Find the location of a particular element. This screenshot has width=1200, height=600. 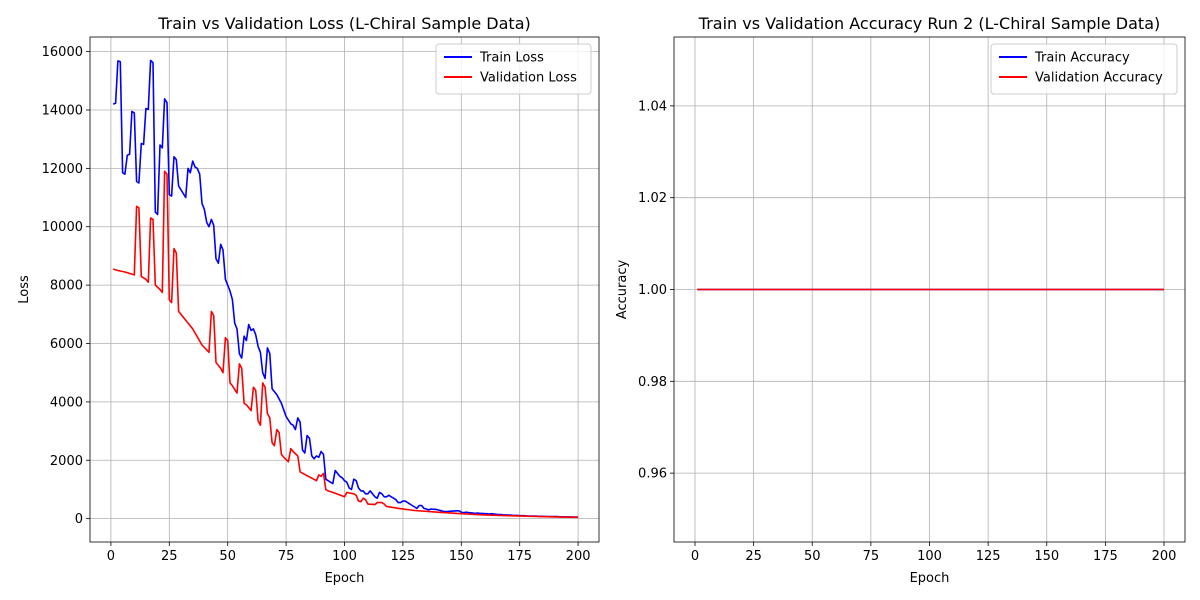

loss-x-tick-label: 200 is located at coordinates (578, 556).